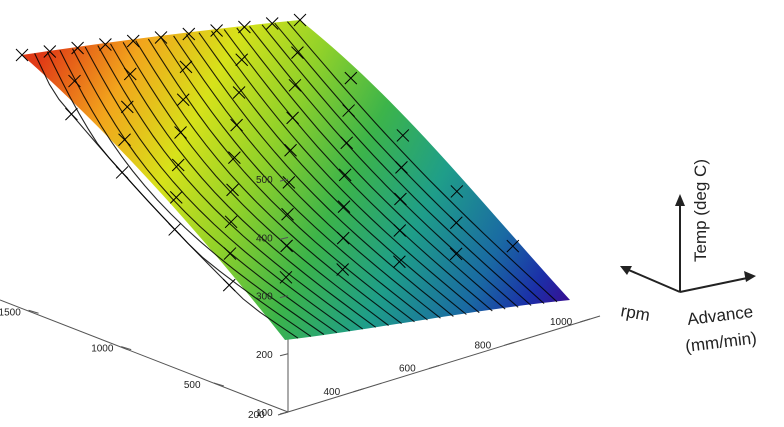 This screenshot has width=784, height=427. I want to click on rpm-tick-label: 500, so click(192, 385).